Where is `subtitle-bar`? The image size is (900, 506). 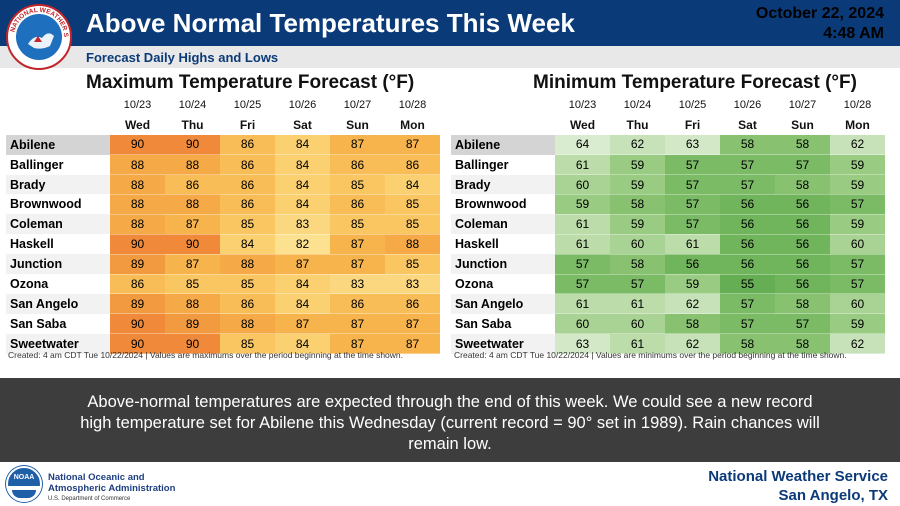 subtitle-bar is located at coordinates (450, 57).